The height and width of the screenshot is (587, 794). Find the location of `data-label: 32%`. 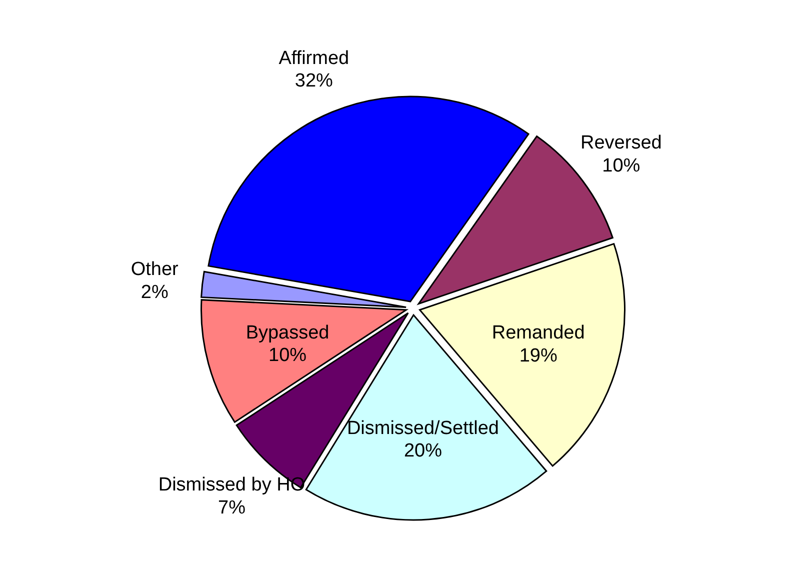

data-label: 32% is located at coordinates (314, 81).